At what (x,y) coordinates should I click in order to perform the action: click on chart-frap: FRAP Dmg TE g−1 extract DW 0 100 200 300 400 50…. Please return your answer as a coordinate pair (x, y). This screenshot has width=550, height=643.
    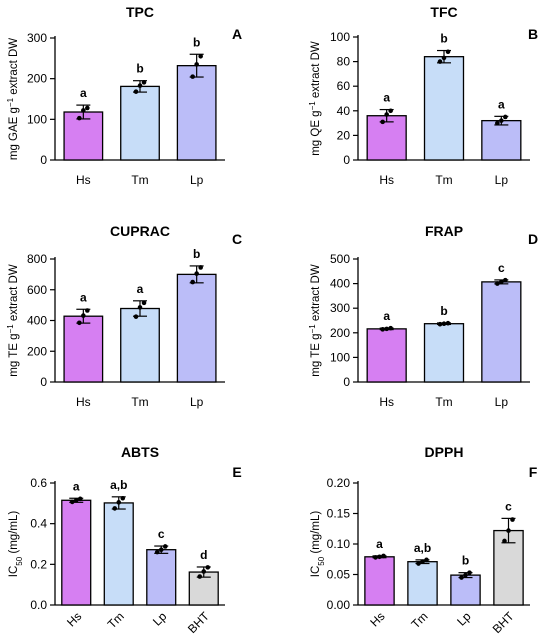
    Looking at the image, I should click on (423, 316).